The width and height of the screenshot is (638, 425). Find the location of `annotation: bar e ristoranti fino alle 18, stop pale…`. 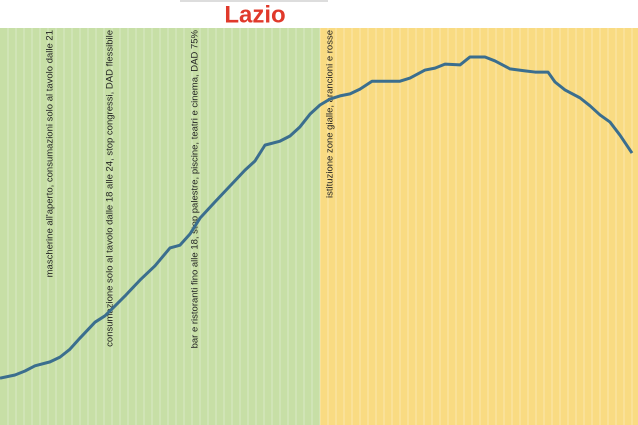

annotation: bar e ristoranti fino alle 18, stop pale… is located at coordinates (195, 188).